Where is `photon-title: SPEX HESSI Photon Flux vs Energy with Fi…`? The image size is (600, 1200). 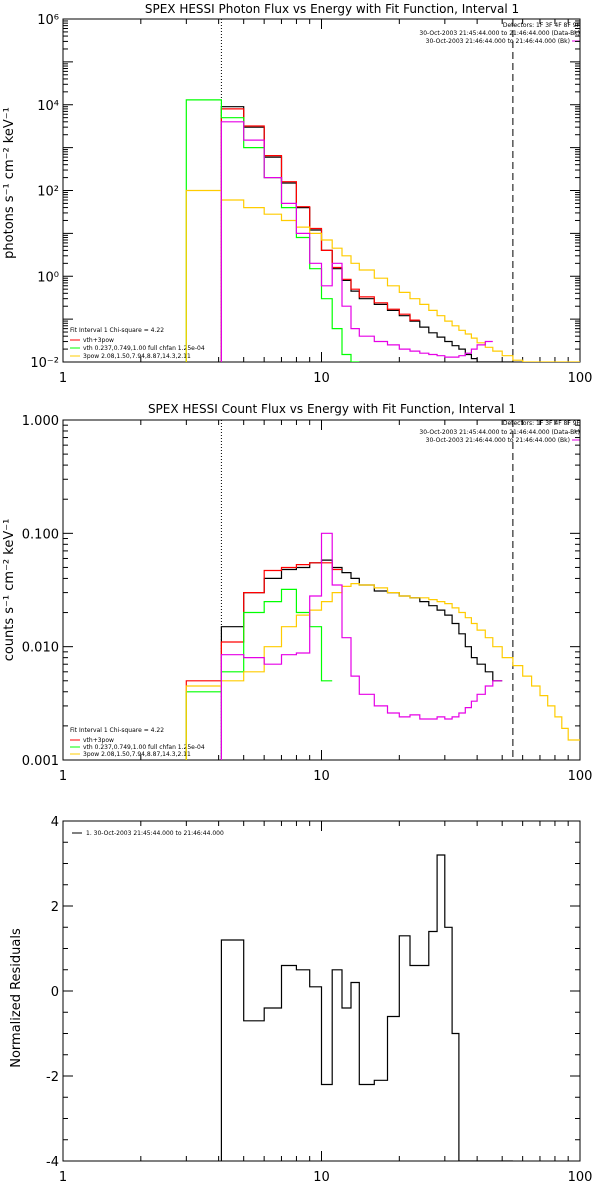
photon-title: SPEX HESSI Photon Flux vs Energy with Fi… is located at coordinates (332, 9).